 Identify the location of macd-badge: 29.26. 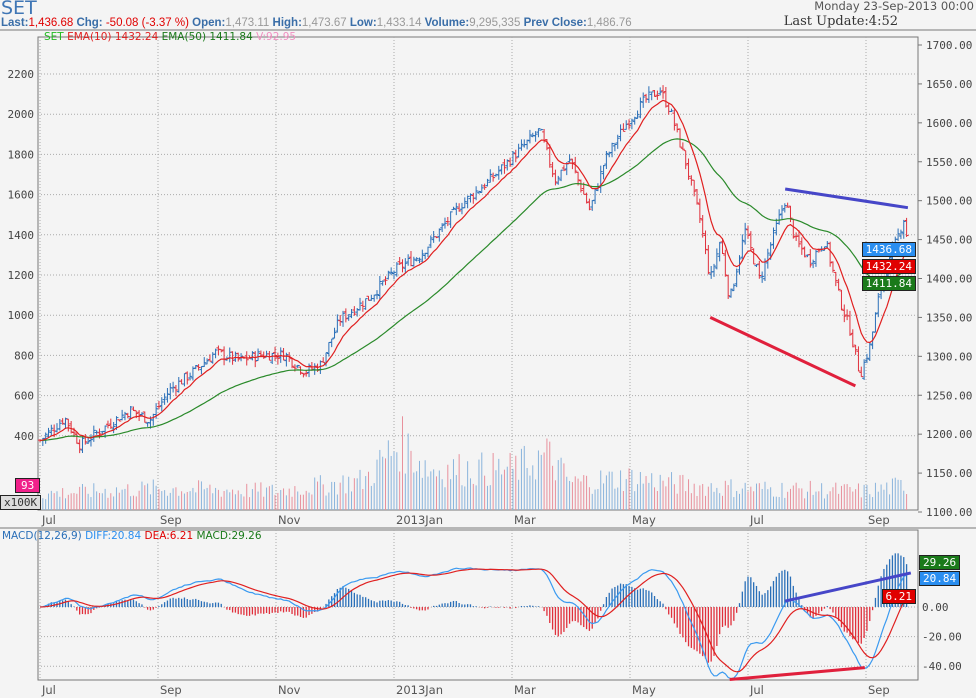
(940, 562).